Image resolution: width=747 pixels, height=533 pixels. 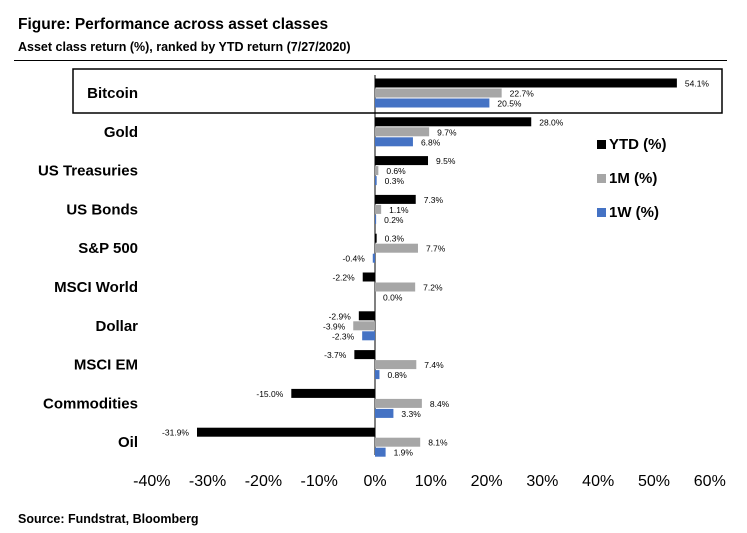 I want to click on data-label: 0.8%, so click(x=397, y=375).